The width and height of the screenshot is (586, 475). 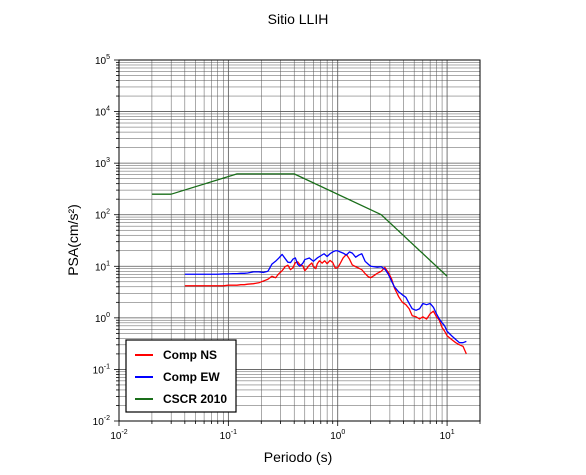 What do you see at coordinates (101, 369) in the screenshot?
I see `y-tick-label: 10⁻¹` at bounding box center [101, 369].